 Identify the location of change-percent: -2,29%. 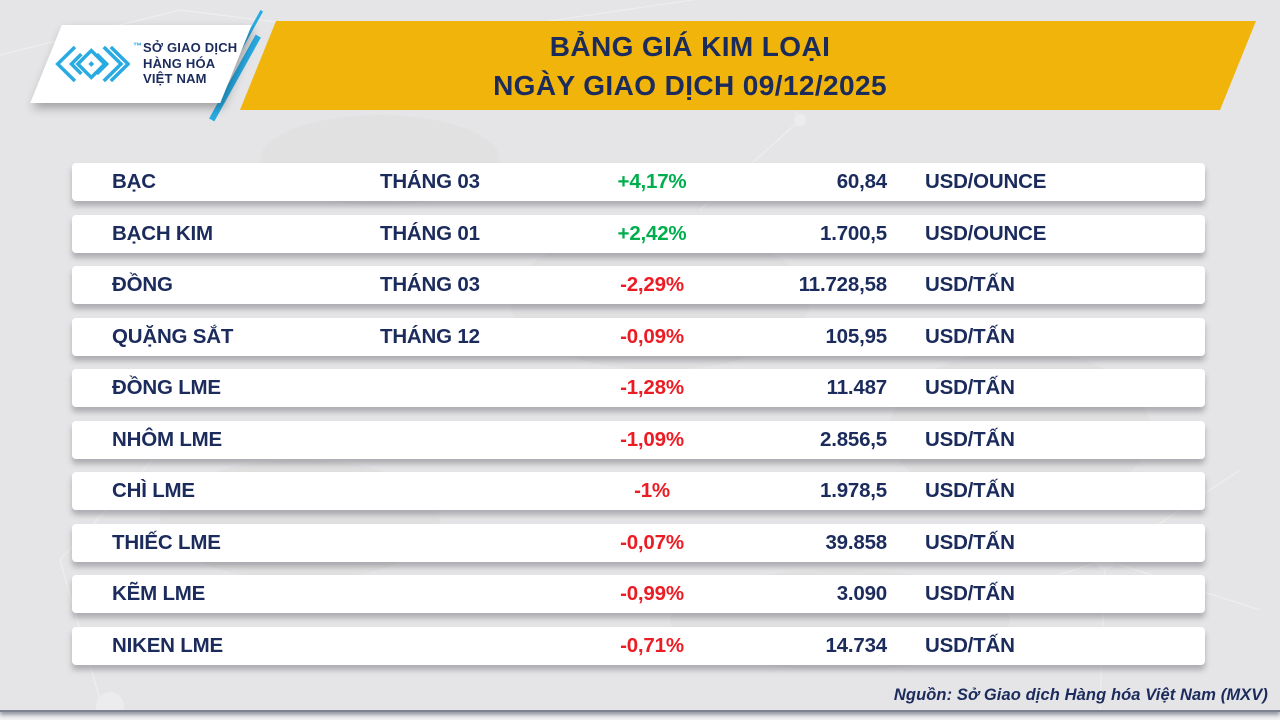
(652, 284).